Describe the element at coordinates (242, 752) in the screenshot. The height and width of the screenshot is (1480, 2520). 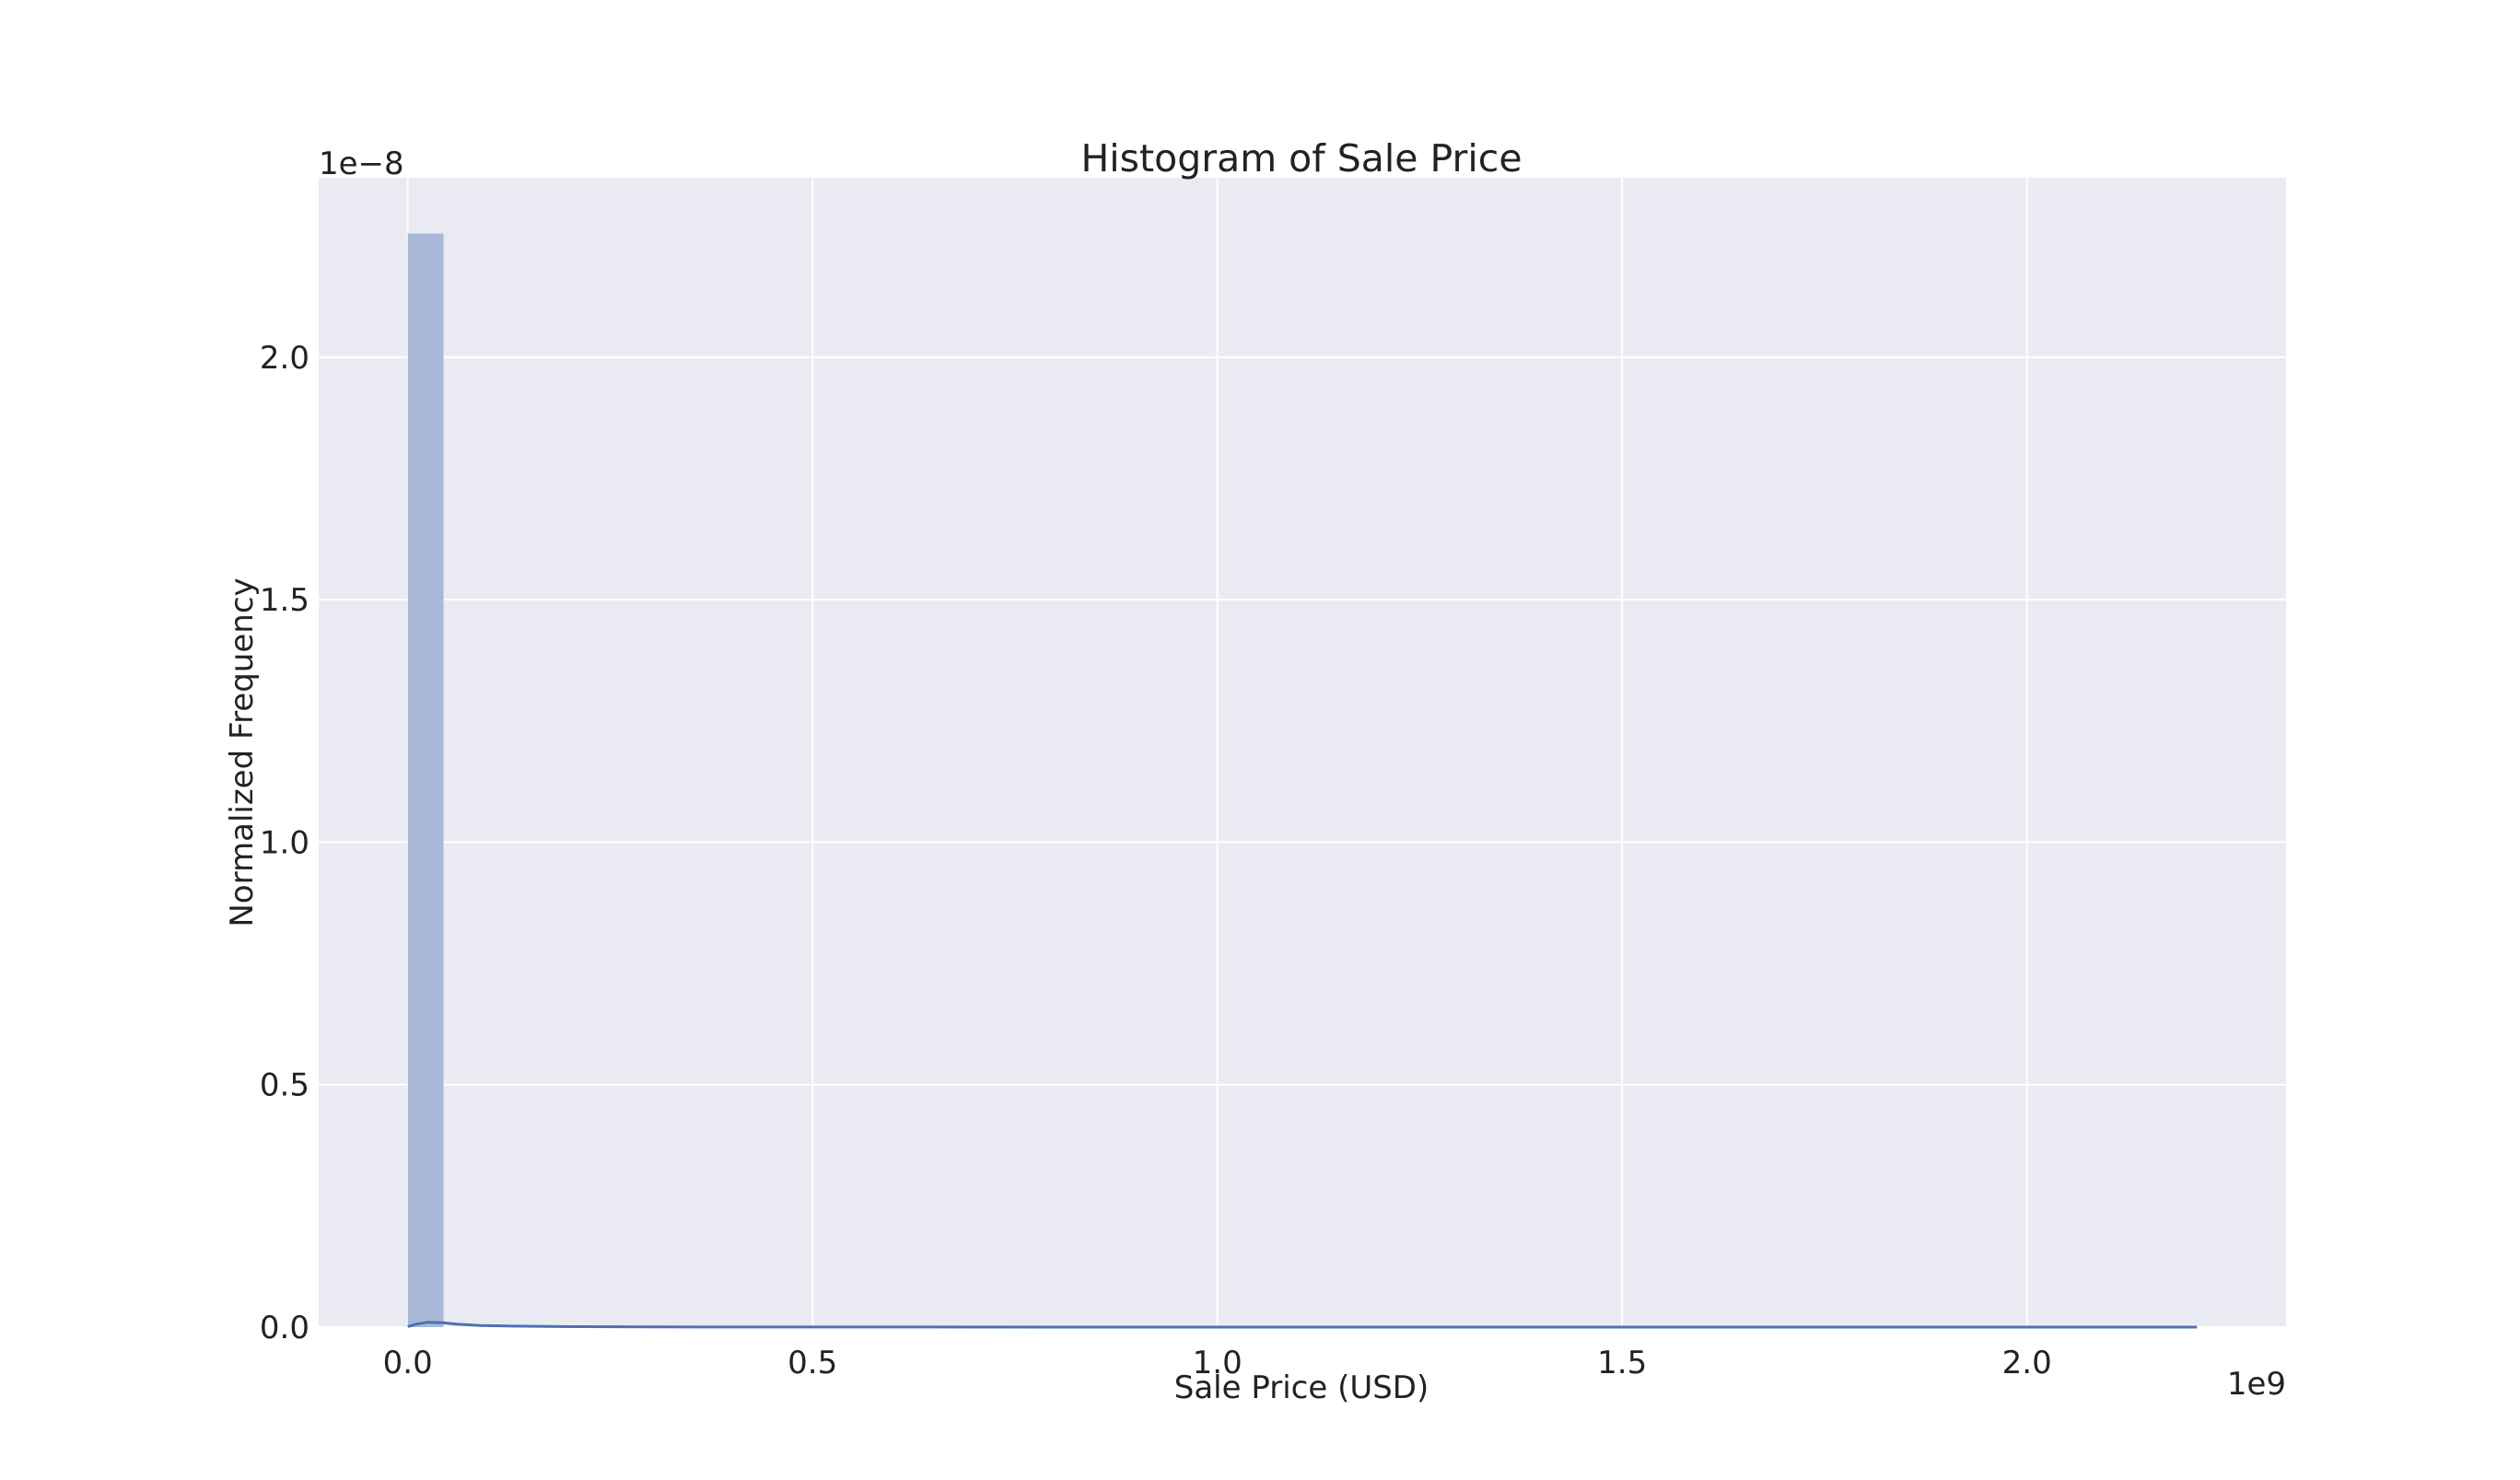
I see `y-axis-label: Normalized Frequency` at that location.